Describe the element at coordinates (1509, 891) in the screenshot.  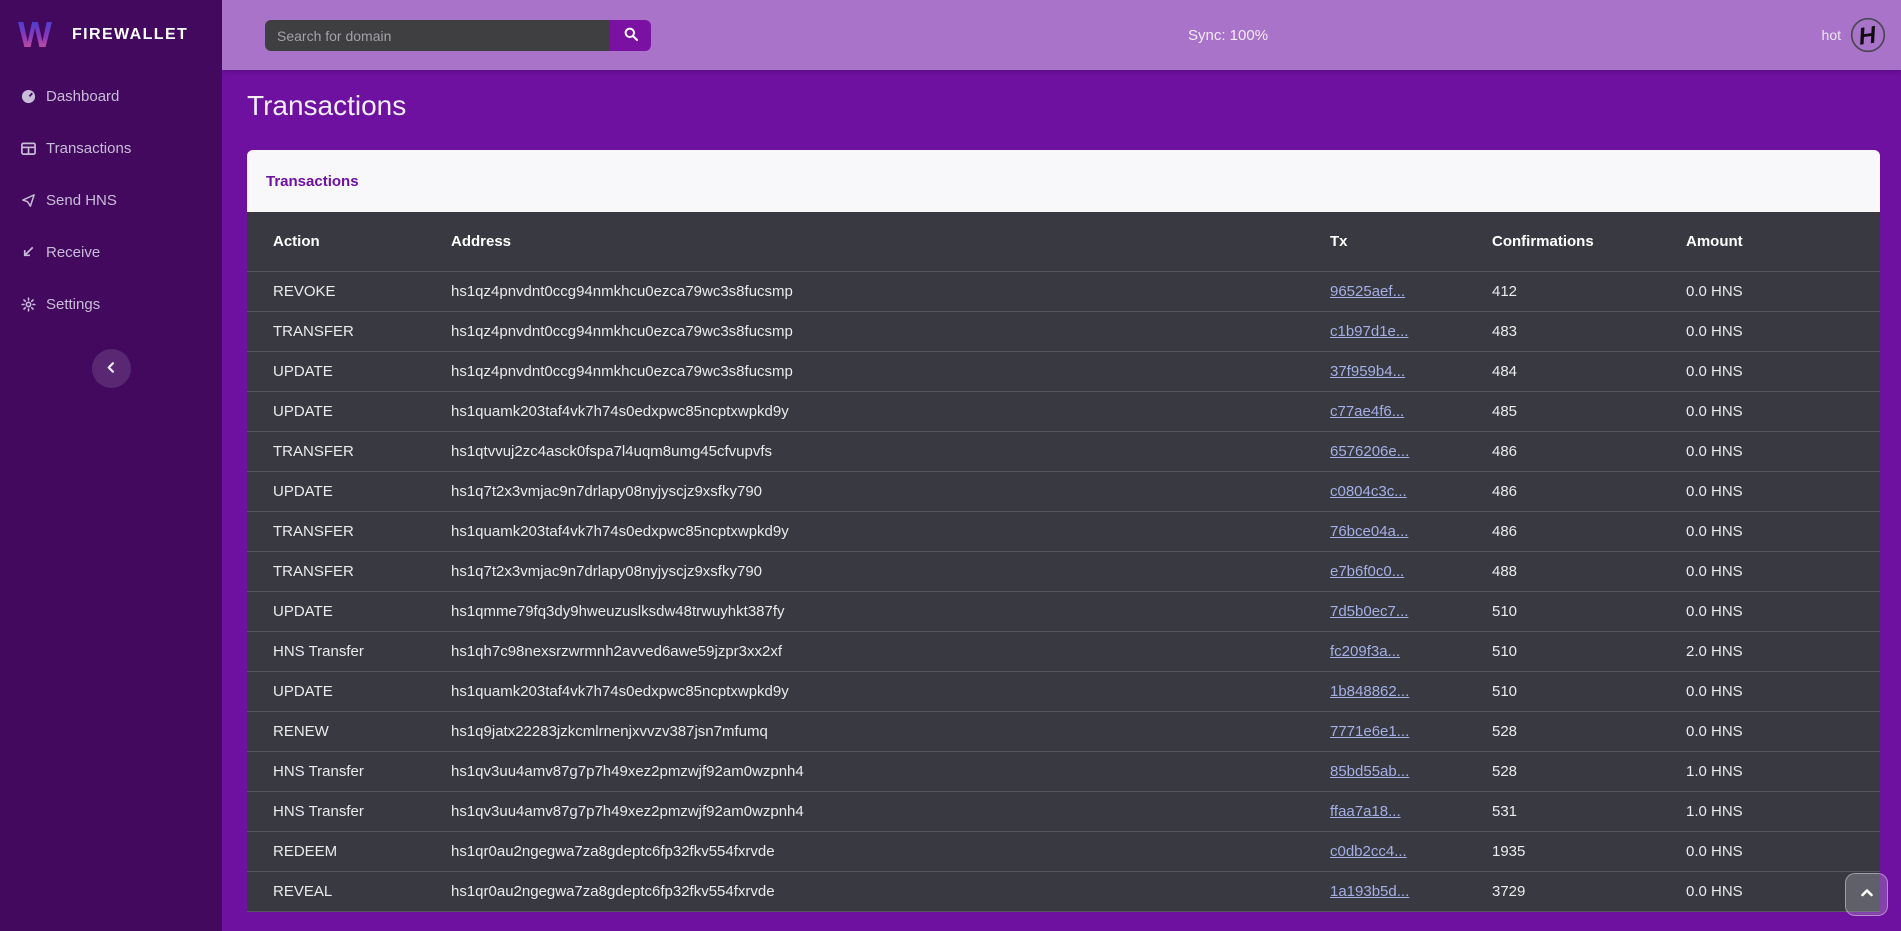
I see `cell-confirmations: 3729` at that location.